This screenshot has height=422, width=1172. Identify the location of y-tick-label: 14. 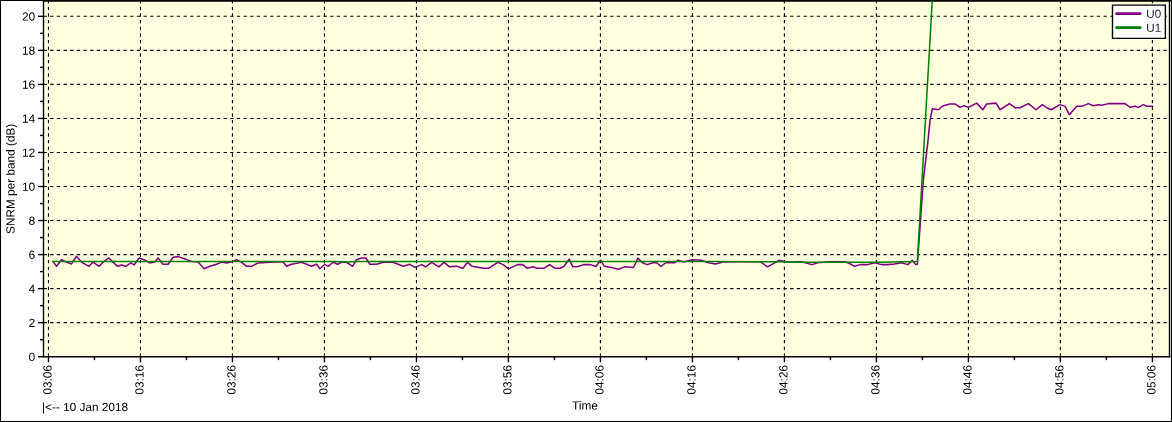
(28, 118).